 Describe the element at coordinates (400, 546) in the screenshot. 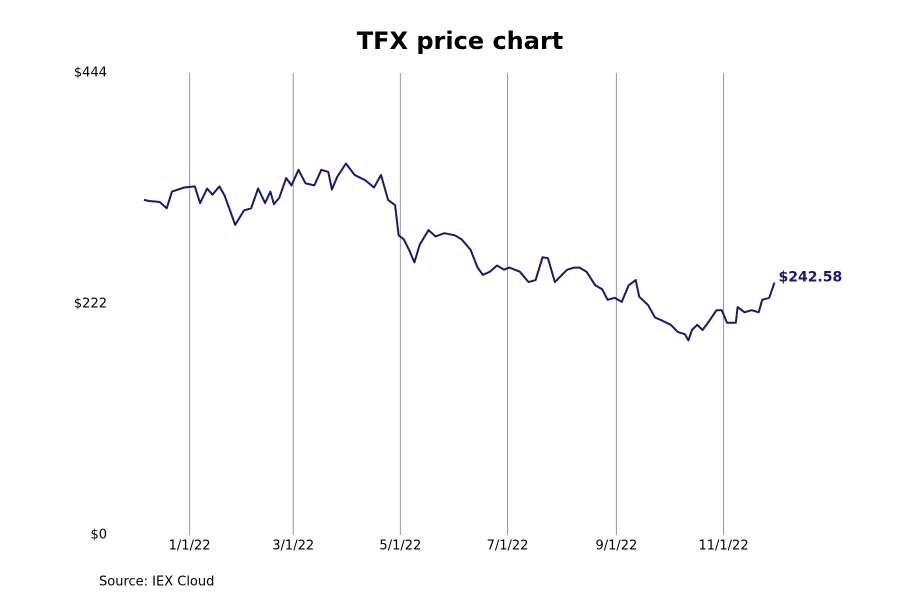

I see `x-tick-label: 5/1/22` at that location.